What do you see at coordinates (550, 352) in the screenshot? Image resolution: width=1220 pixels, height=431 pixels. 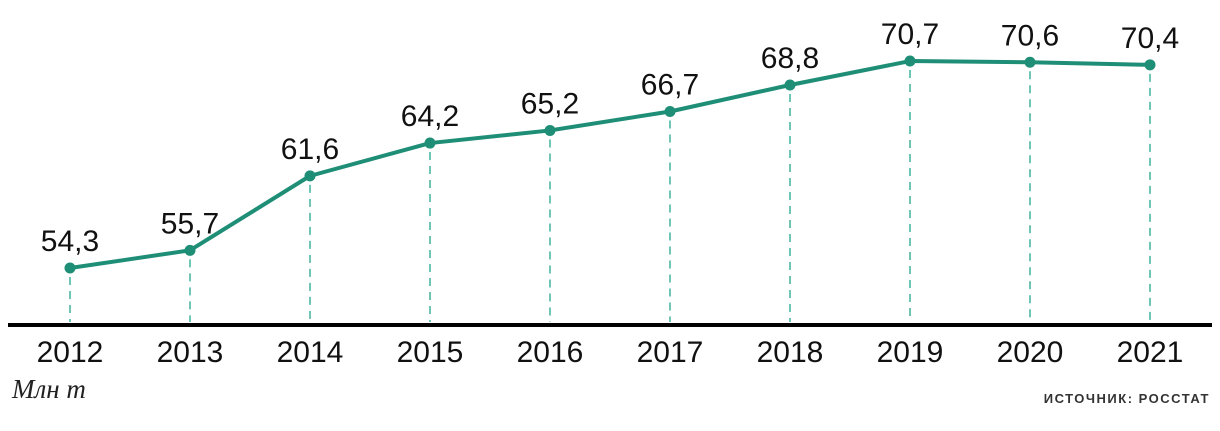 I see `axis-year-label: 2016` at bounding box center [550, 352].